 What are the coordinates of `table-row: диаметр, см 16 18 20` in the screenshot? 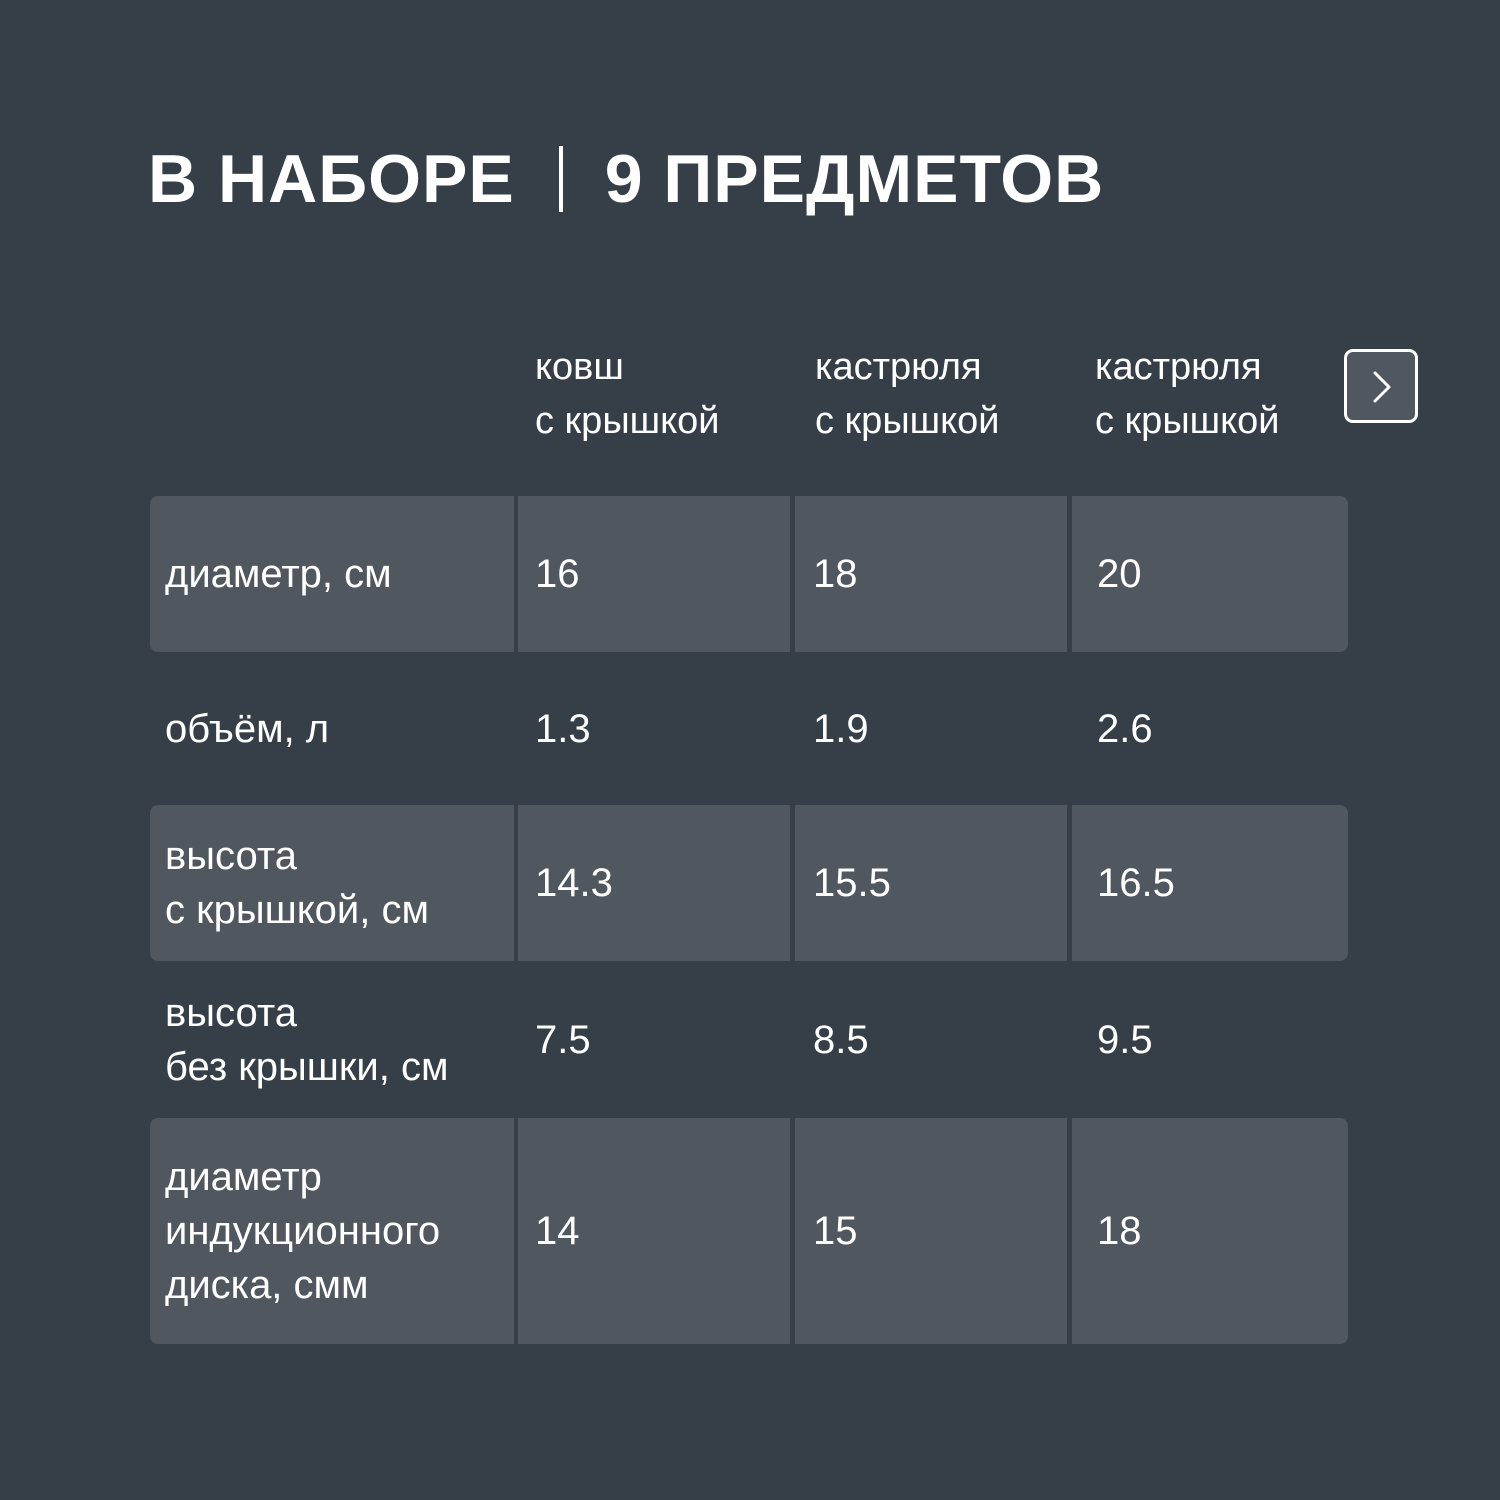 It's located at (749, 574).